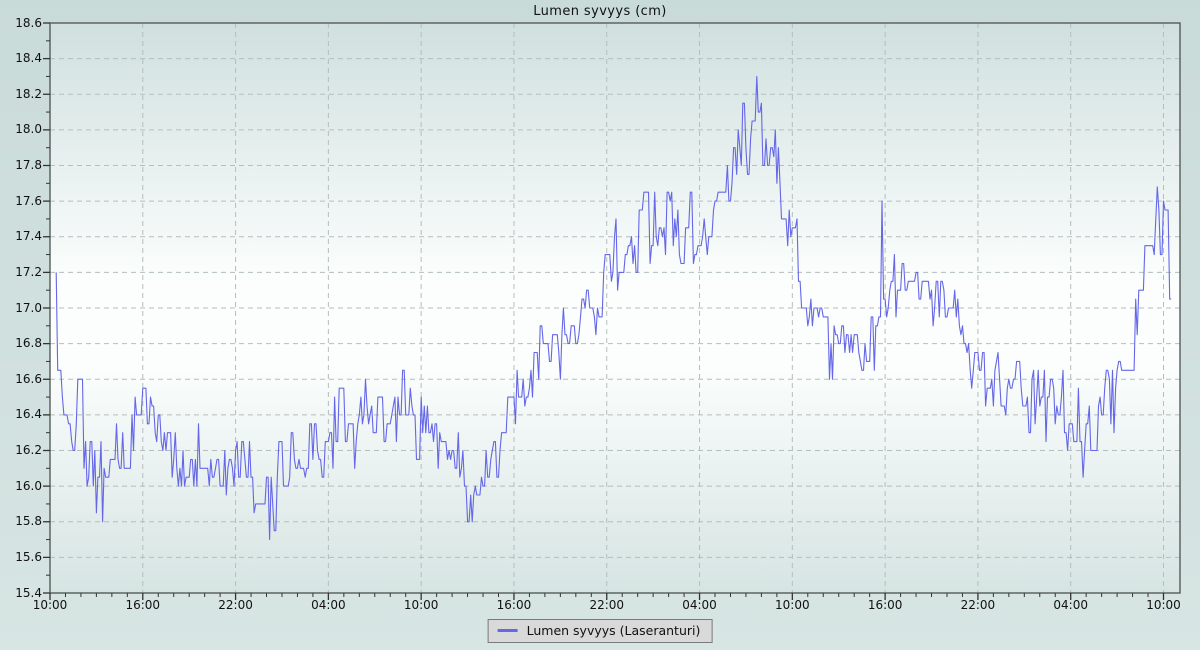 The image size is (1200, 650). Describe the element at coordinates (28, 271) in the screenshot. I see `y-tick-label: 17.2` at that location.